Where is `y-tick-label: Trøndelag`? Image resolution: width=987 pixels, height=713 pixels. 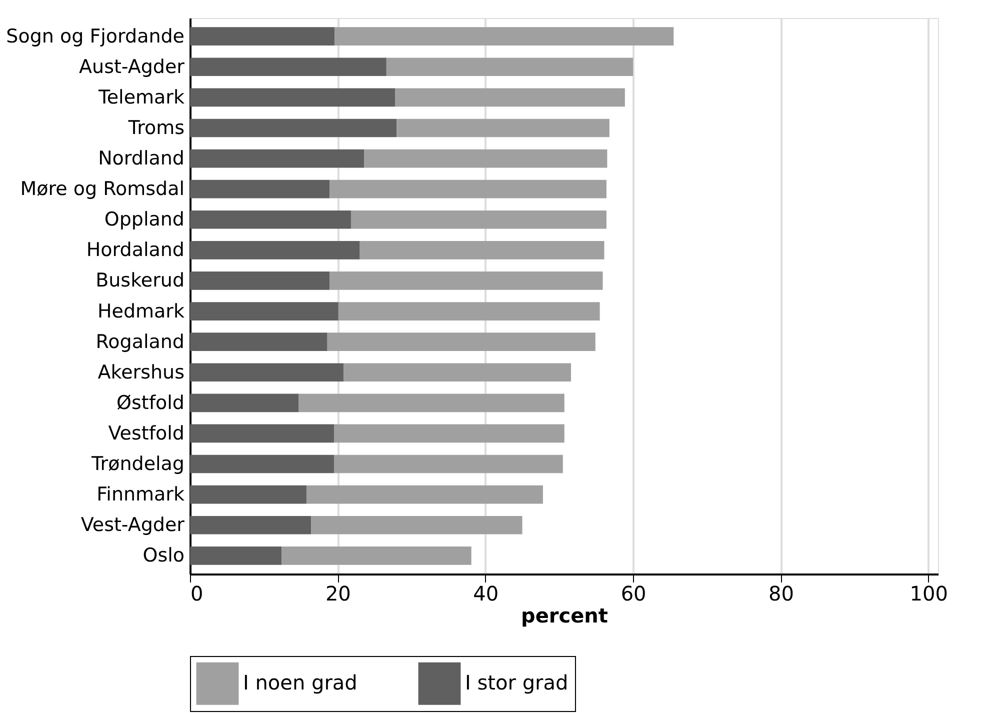 y-tick-label: Trøndelag is located at coordinates (137, 464).